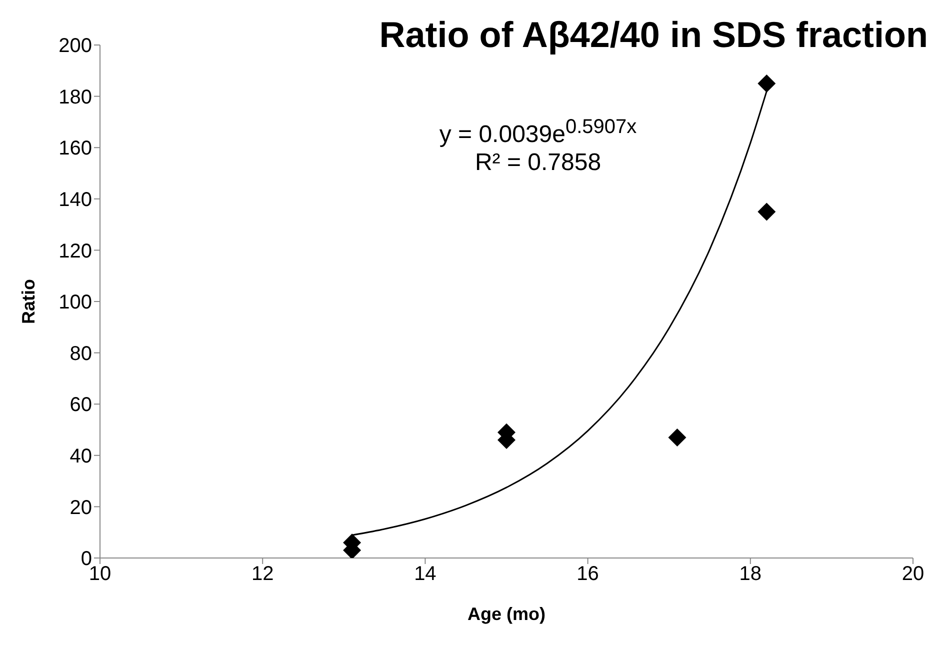  I want to click on y-tick-label: 140, so click(75, 200).